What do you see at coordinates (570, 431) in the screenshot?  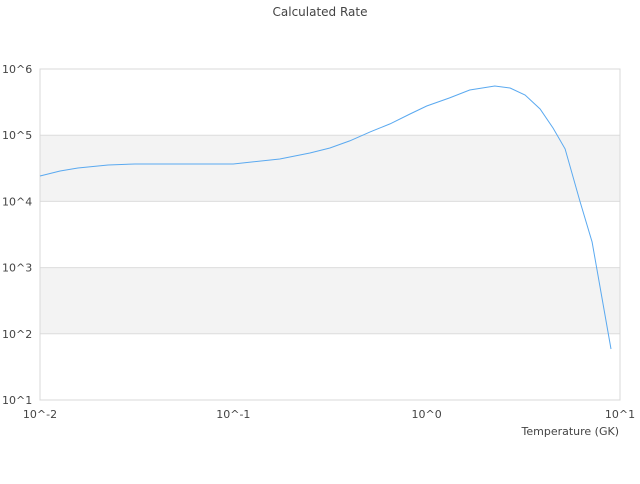 I see `x-axis-label: Temperature (GK)` at bounding box center [570, 431].